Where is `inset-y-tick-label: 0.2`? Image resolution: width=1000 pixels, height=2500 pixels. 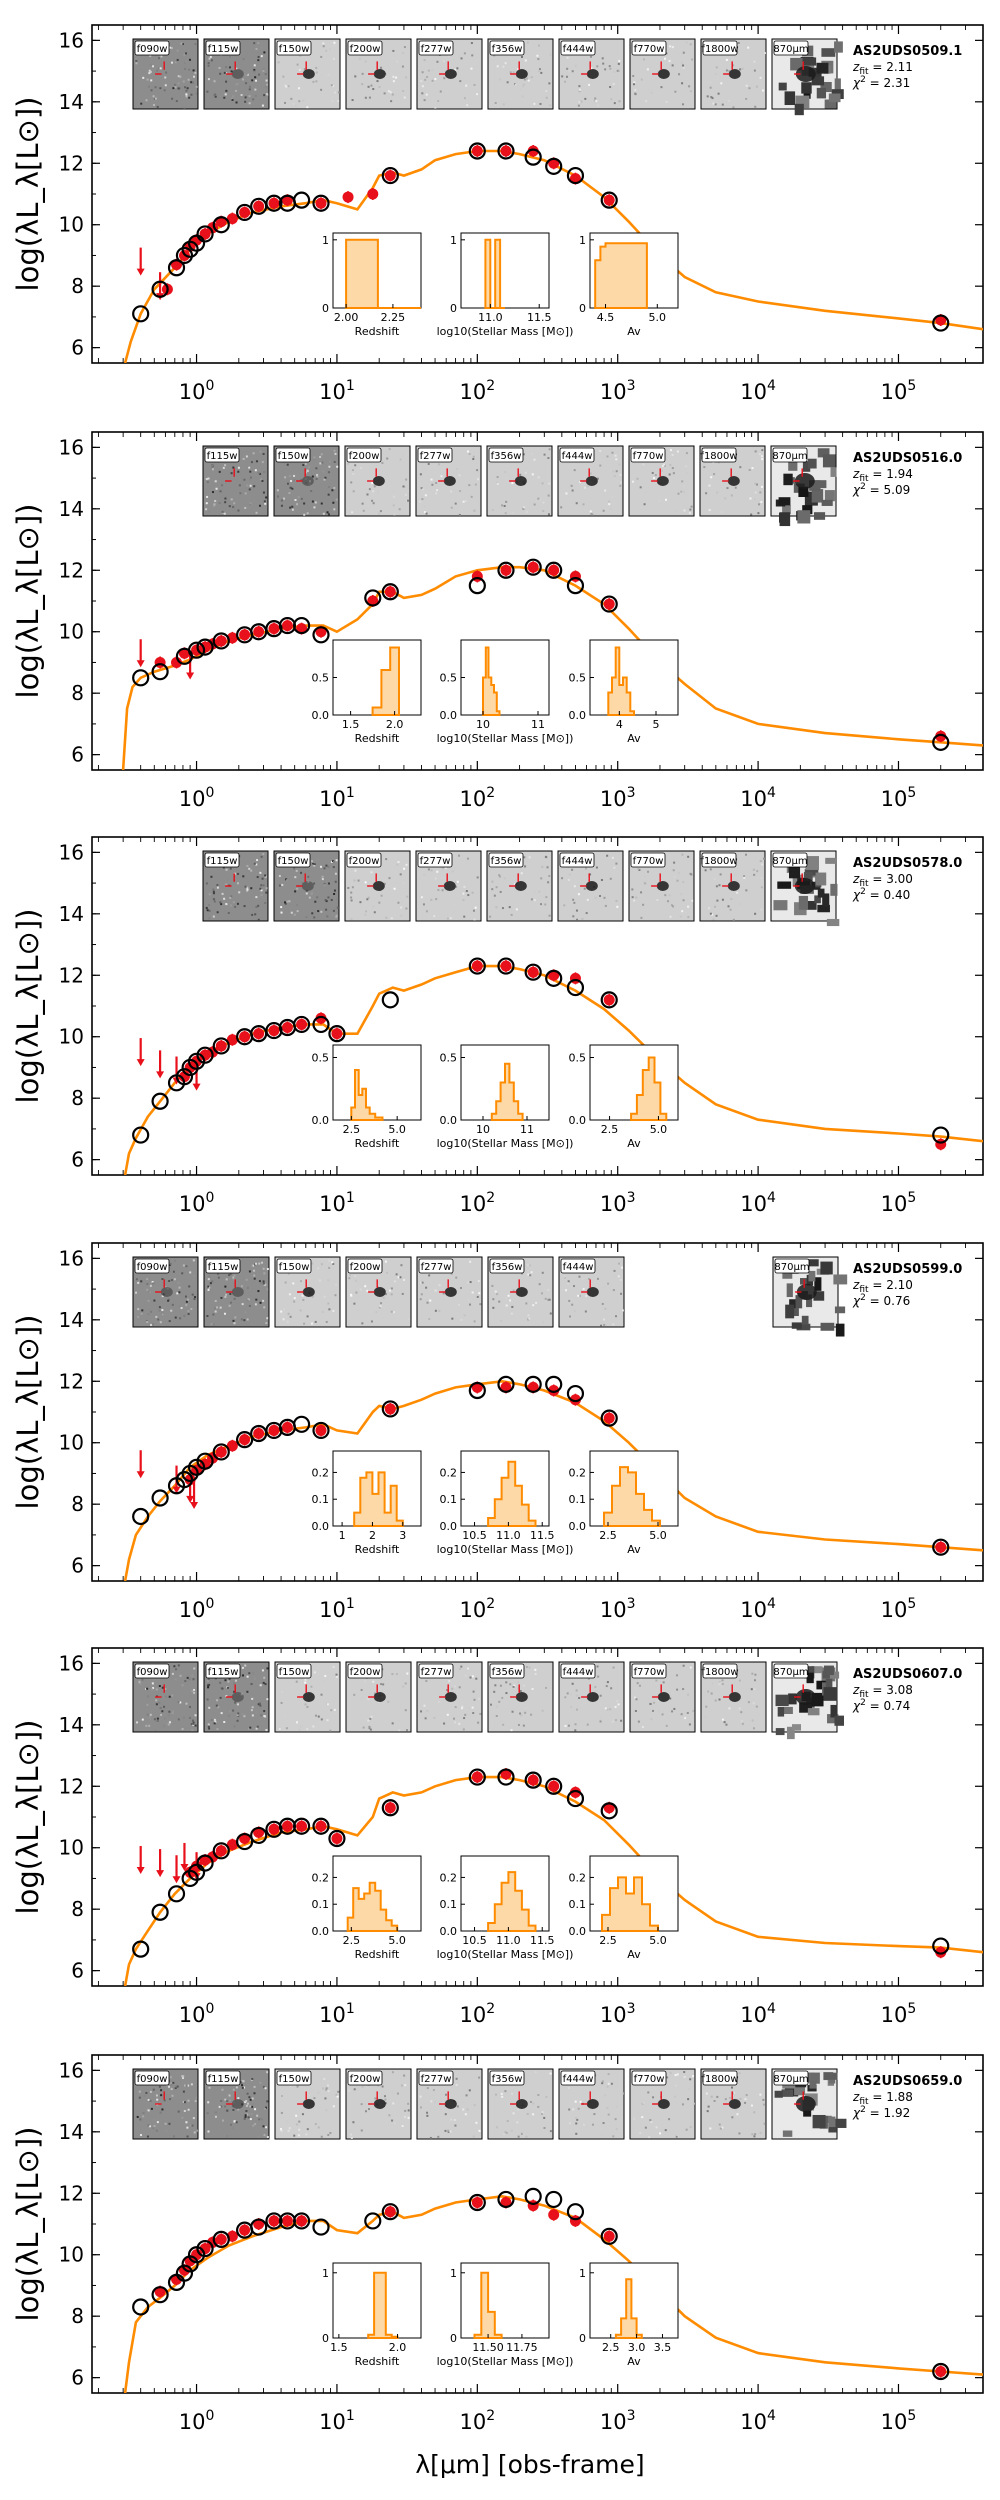
inset-y-tick-label: 0.2 is located at coordinates (449, 1472).